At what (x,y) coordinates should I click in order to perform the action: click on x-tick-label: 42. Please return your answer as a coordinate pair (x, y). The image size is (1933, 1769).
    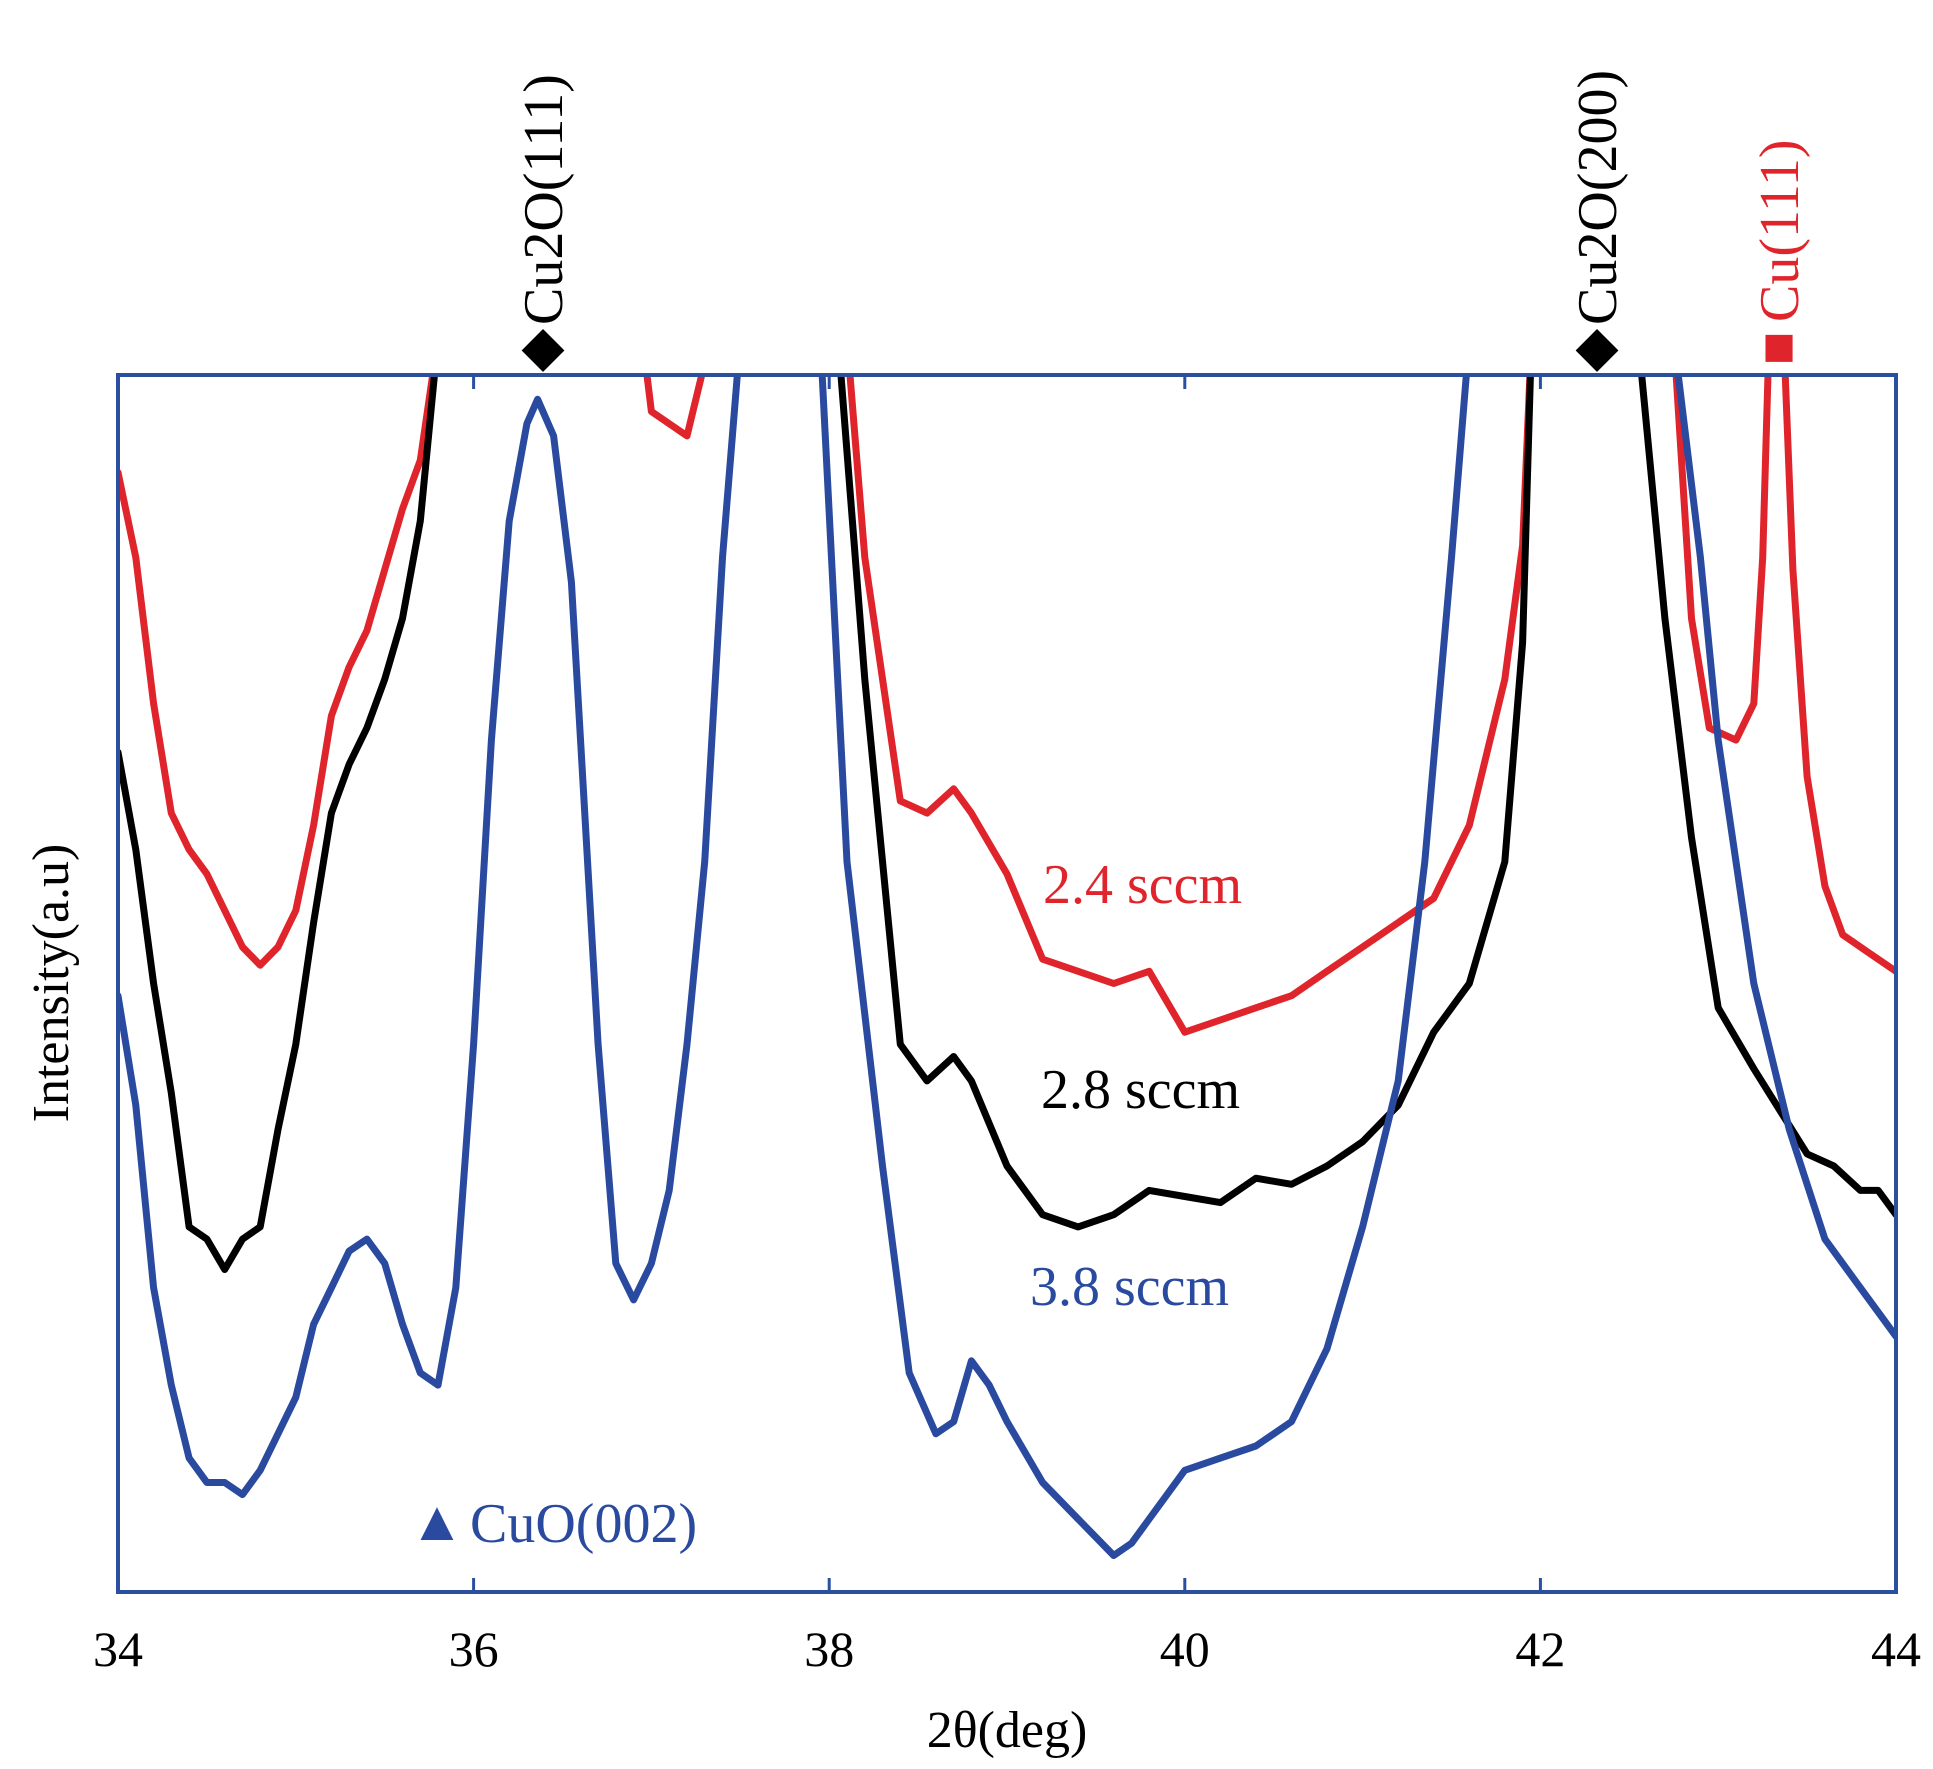
    Looking at the image, I should click on (1540, 1649).